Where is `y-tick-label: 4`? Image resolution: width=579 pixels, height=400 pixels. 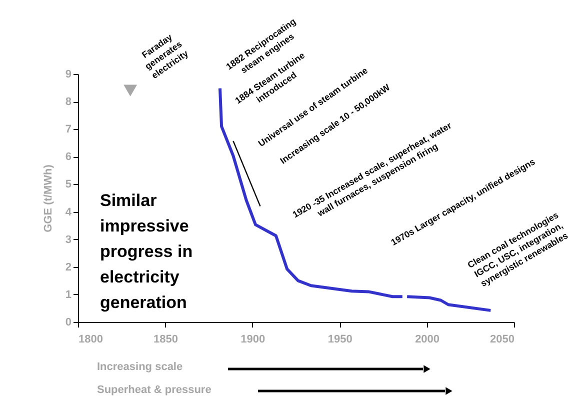
y-tick-label: 4 is located at coordinates (68, 212).